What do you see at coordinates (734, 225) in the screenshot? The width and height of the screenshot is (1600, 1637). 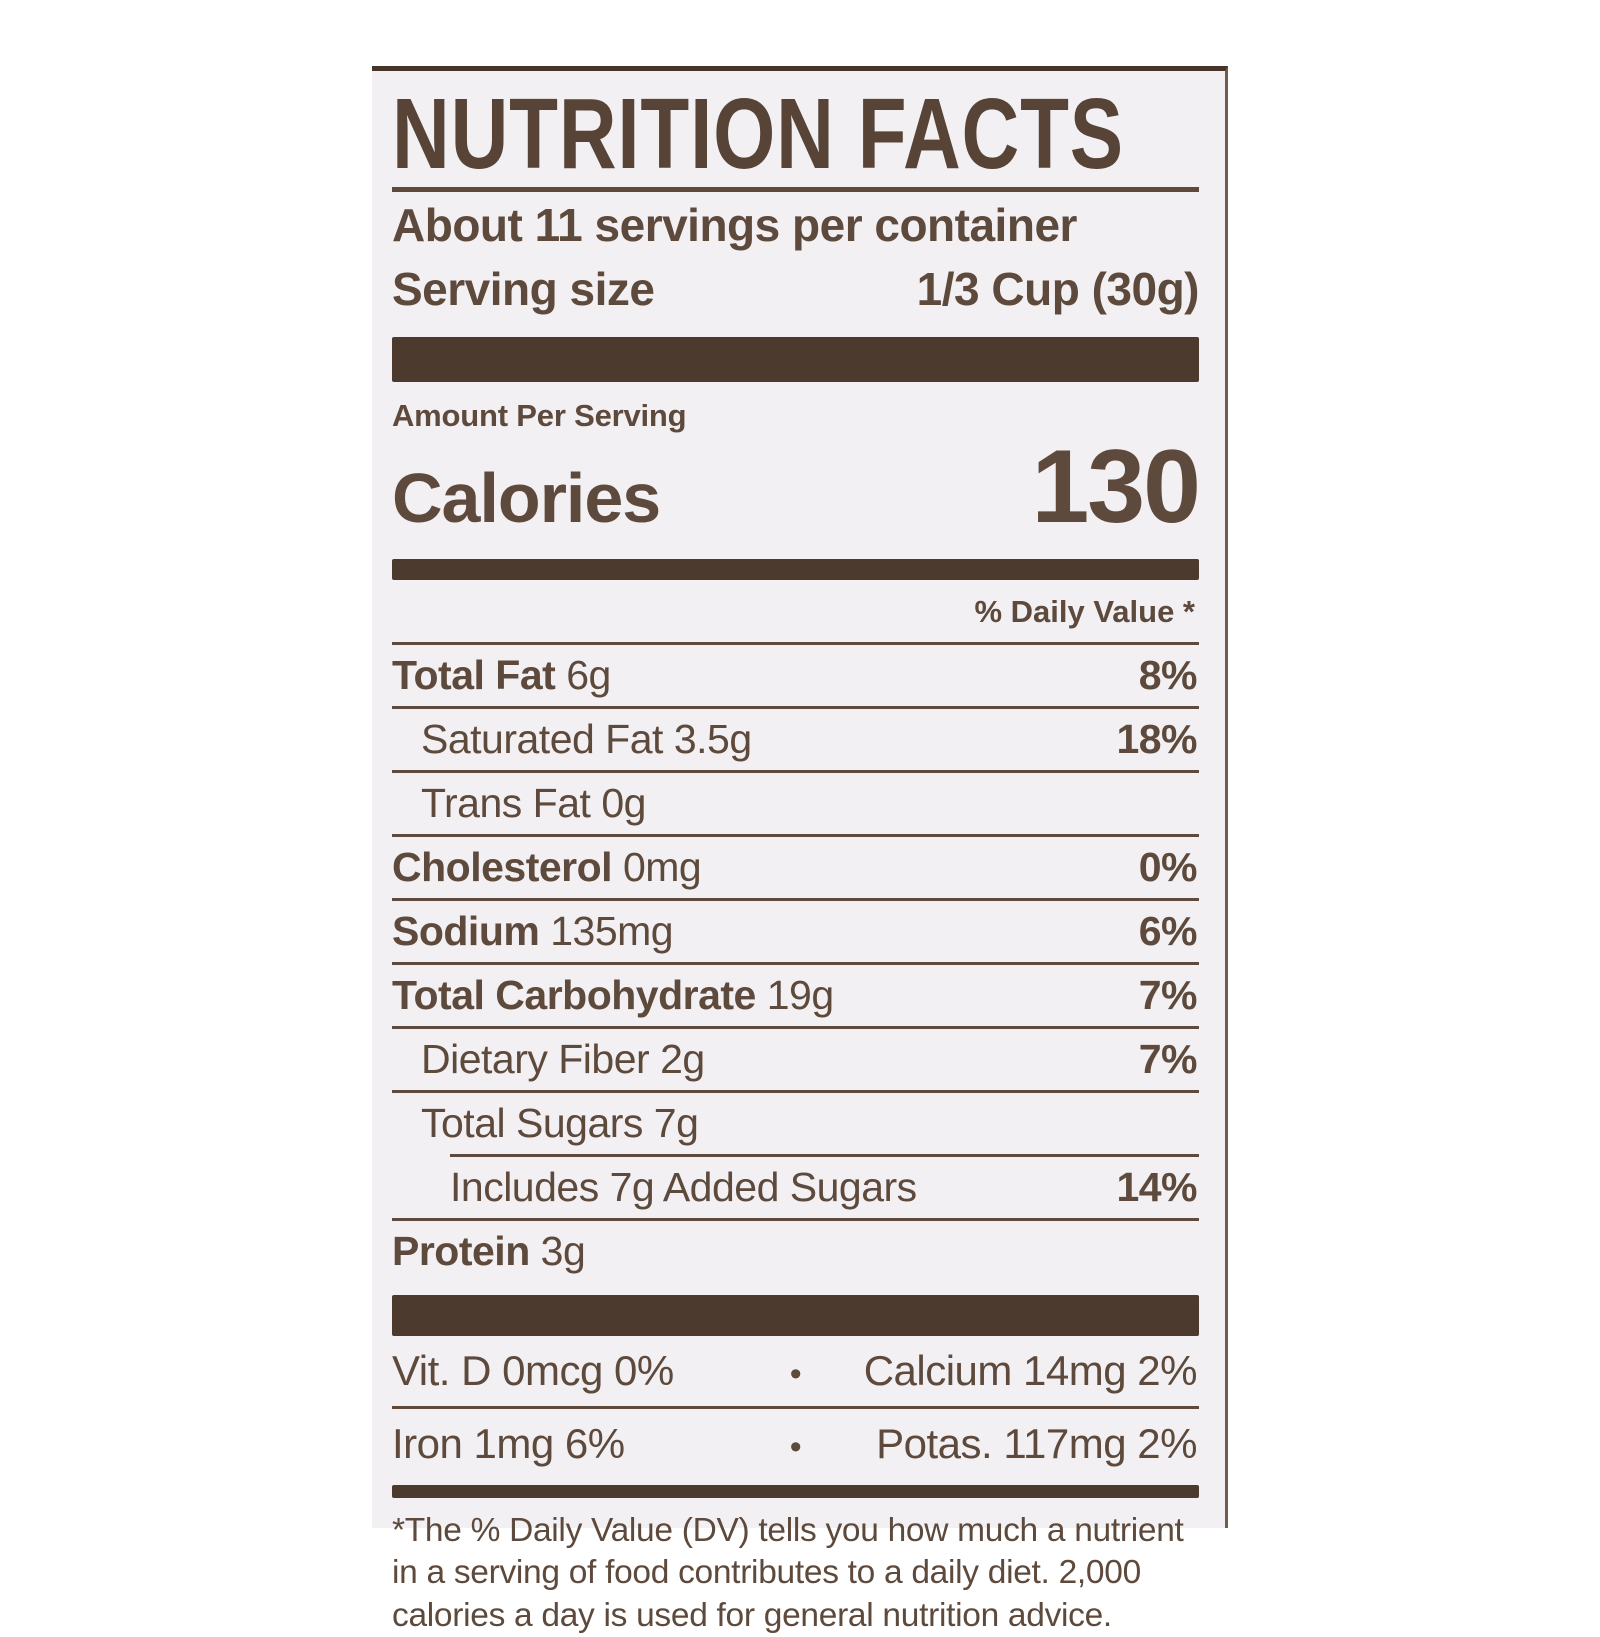 I see `servings-per-container: About 11 servings per container` at bounding box center [734, 225].